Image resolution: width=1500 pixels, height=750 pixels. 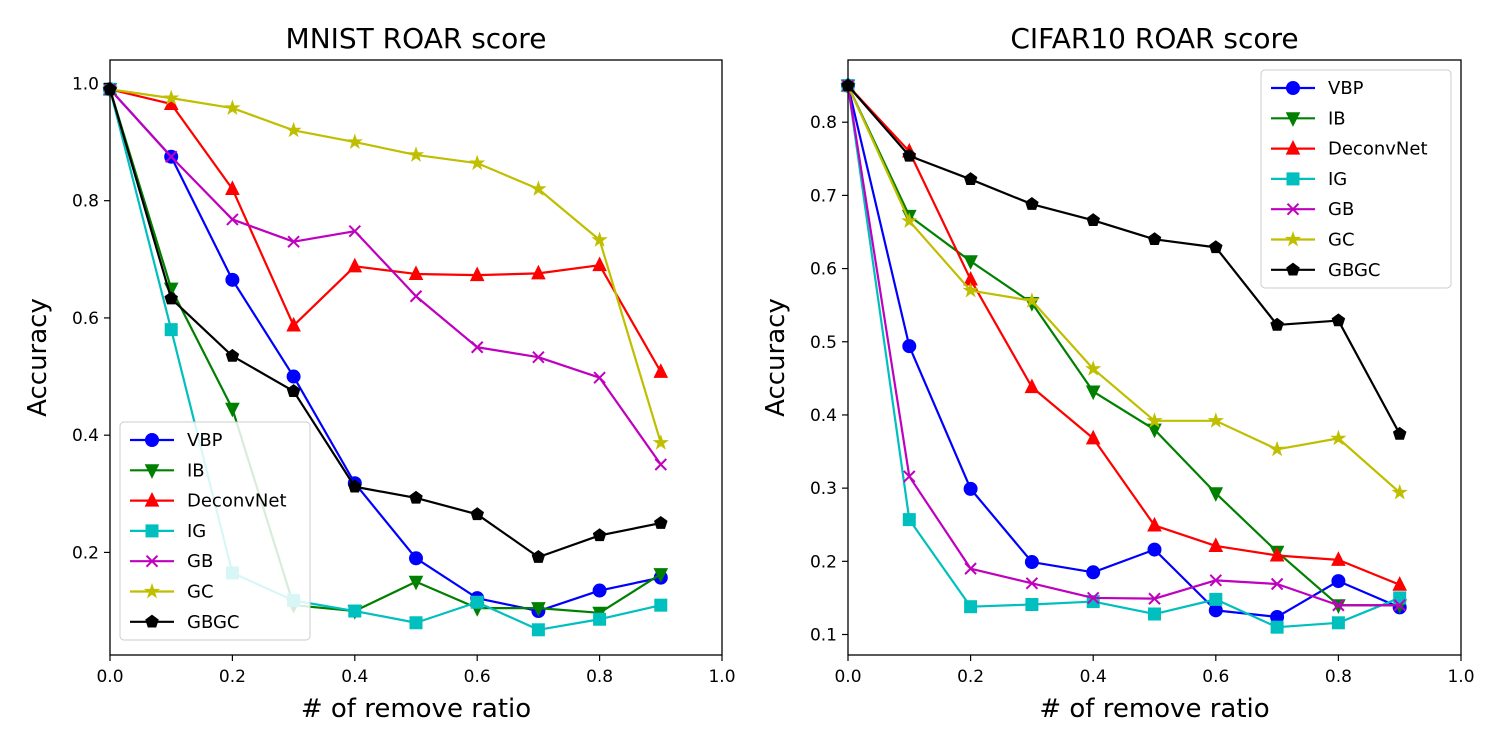 I want to click on y-tick-label: 0.1, so click(x=823, y=636).